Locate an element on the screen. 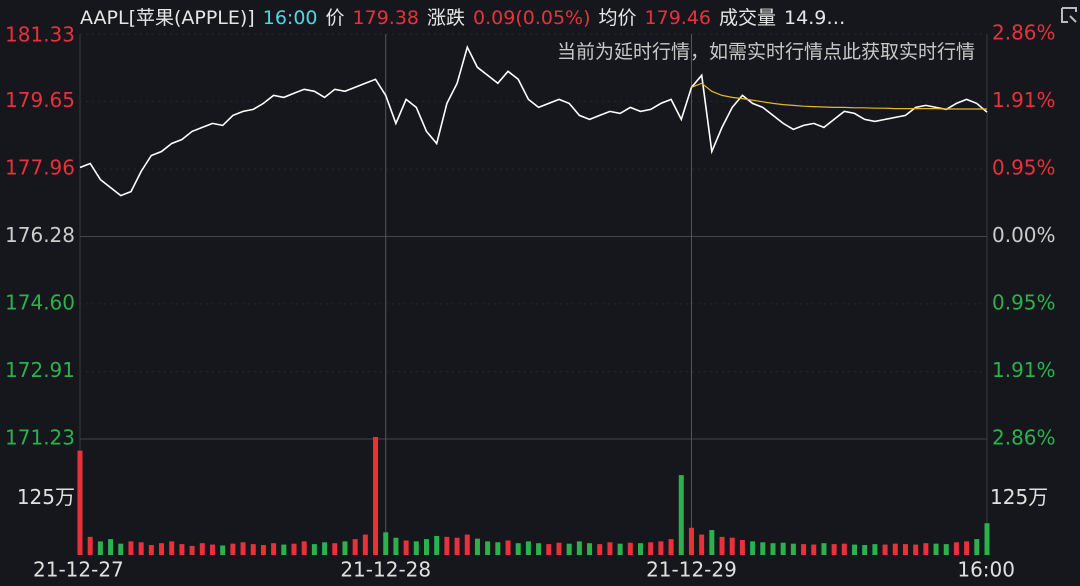 The image size is (1080, 586). x-tick-label: 16:00 is located at coordinates (986, 570).